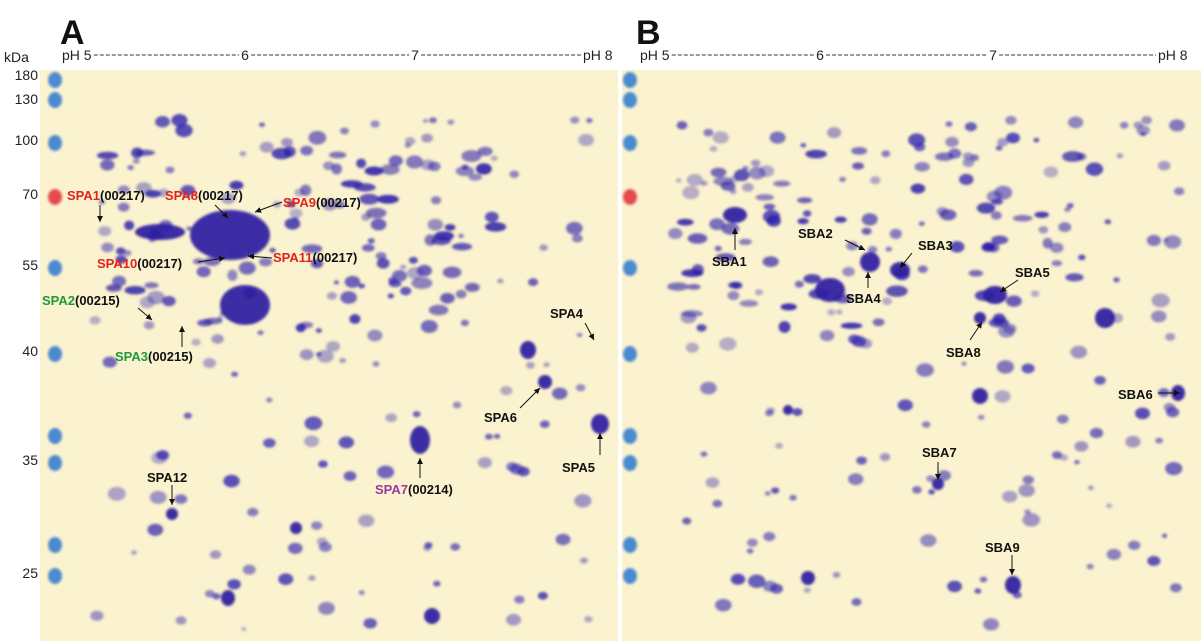 The height and width of the screenshot is (641, 1201). What do you see at coordinates (293, 257) in the screenshot?
I see `spot-name: SPA11` at bounding box center [293, 257].